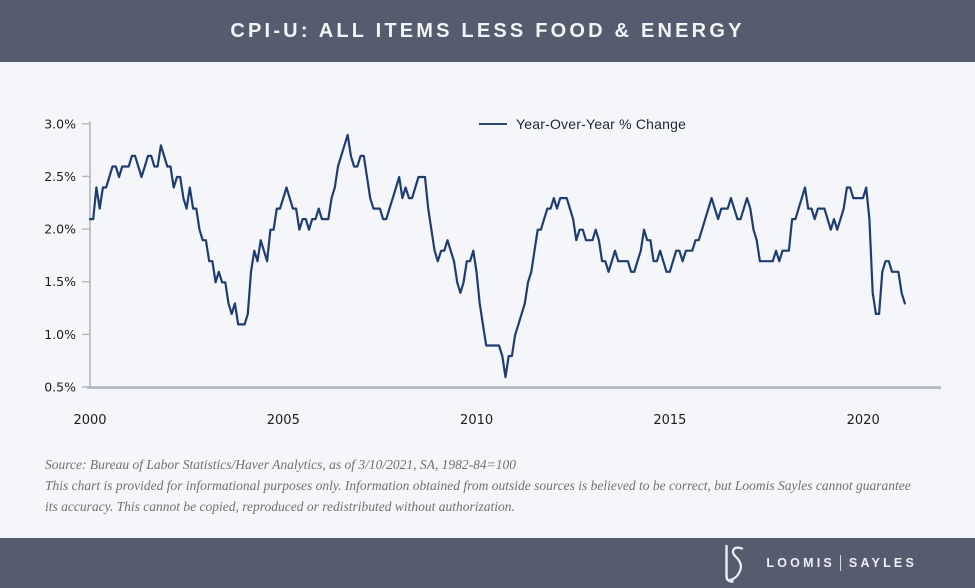 The image size is (975, 588). I want to click on header-bar: CPI-U: ALL ITEMS LESS FOOD & ENERGY, so click(487, 31).